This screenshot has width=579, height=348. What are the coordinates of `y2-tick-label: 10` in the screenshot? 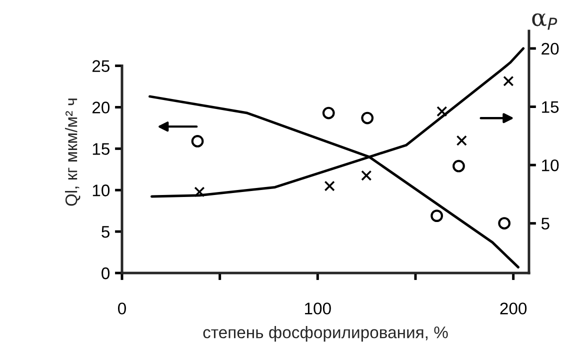 It's located at (550, 165).